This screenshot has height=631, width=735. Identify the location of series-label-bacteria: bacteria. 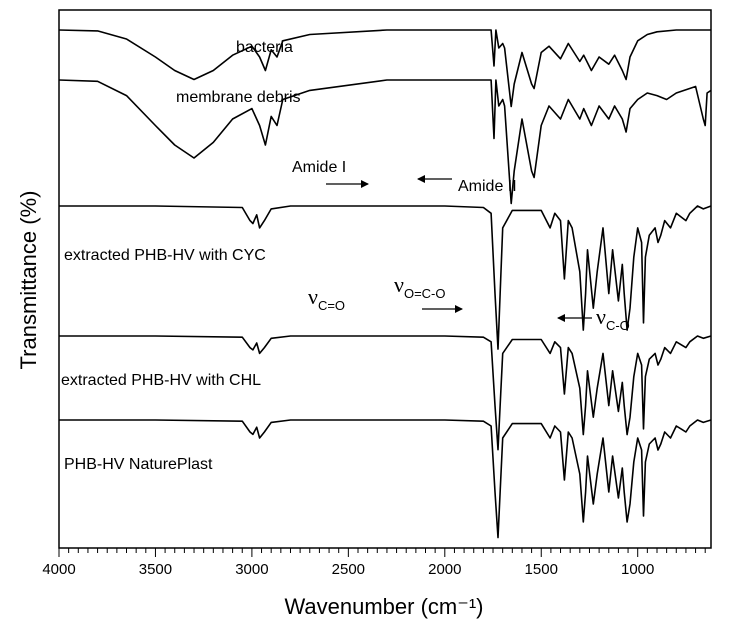
(264, 47).